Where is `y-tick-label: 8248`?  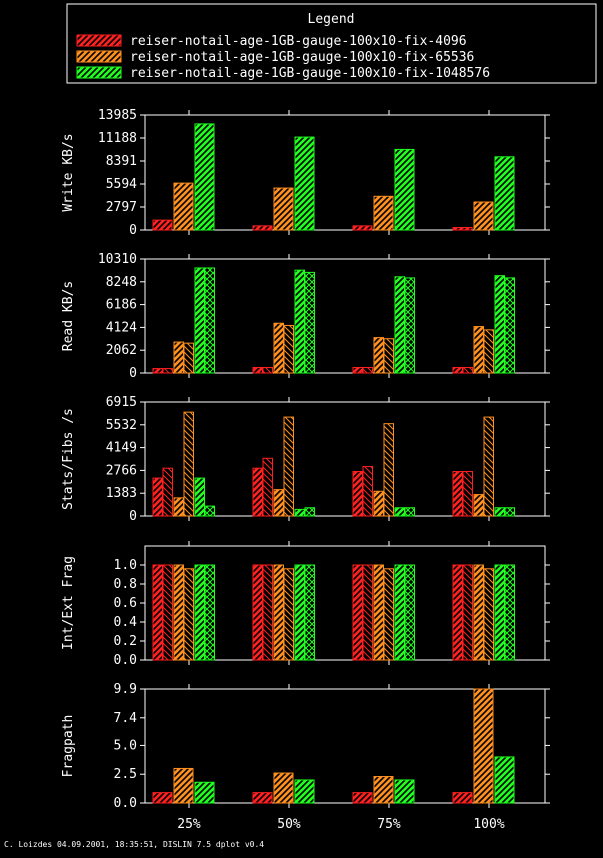
y-tick-label: 8248 is located at coordinates (121, 282).